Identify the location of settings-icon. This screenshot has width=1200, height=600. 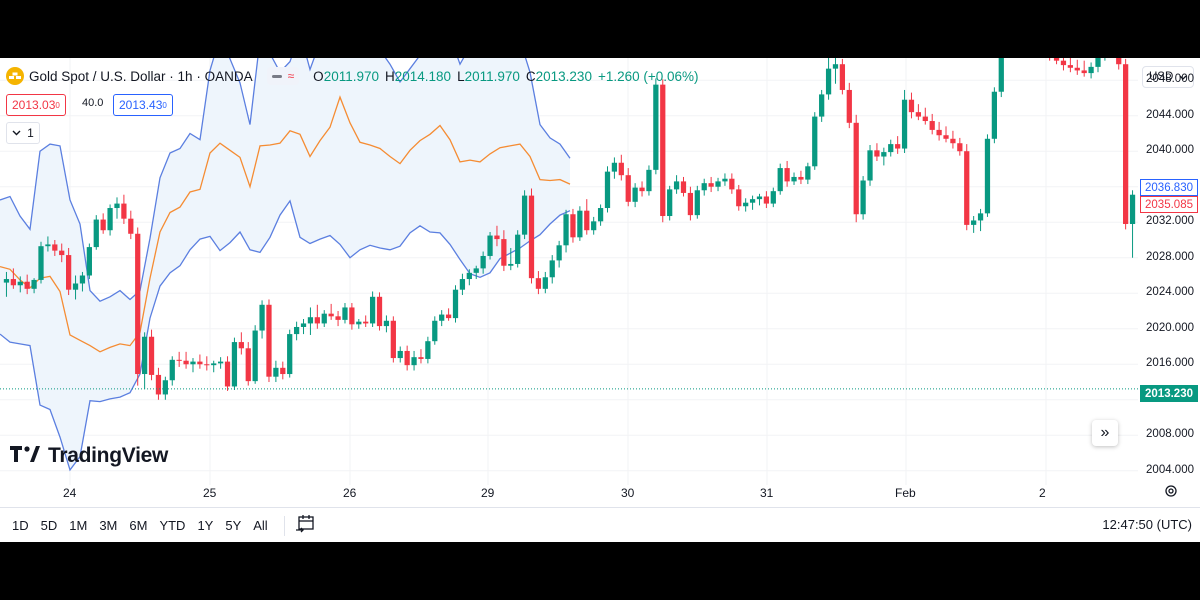
(1171, 492).